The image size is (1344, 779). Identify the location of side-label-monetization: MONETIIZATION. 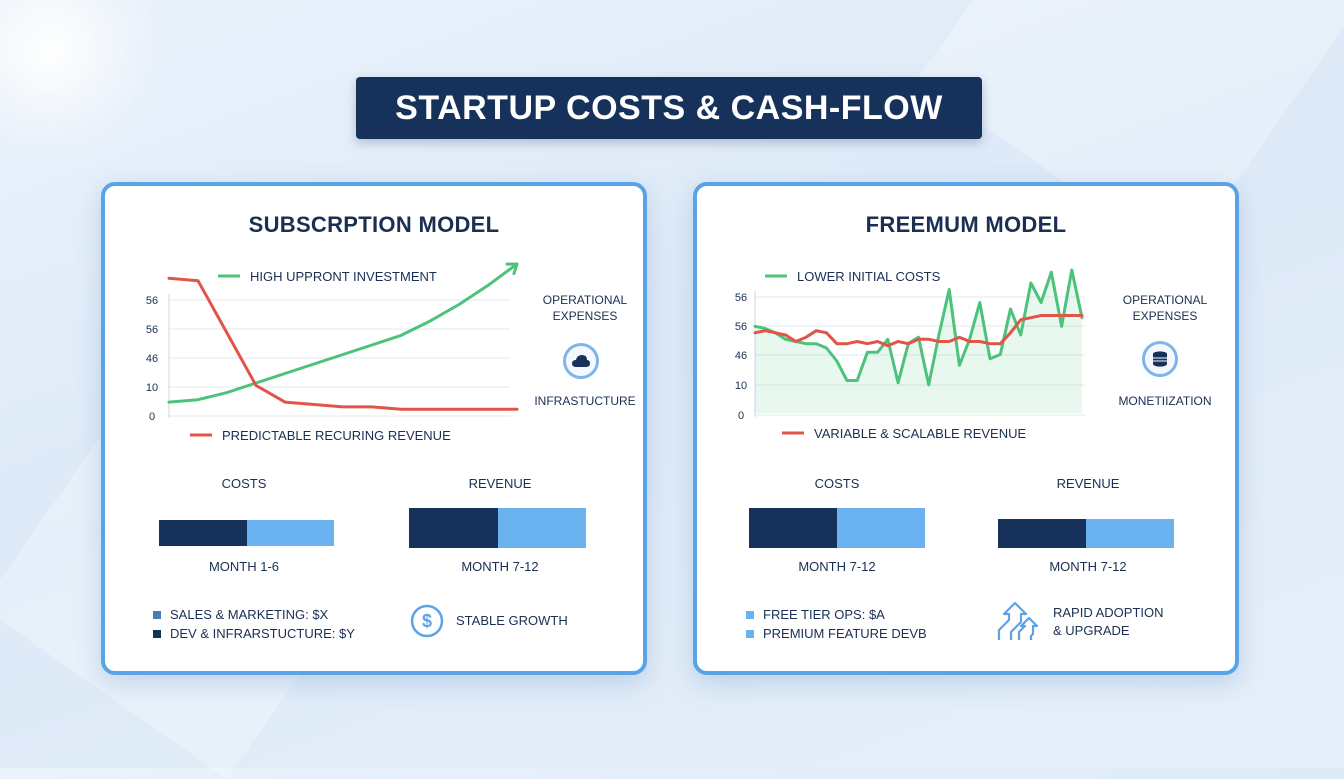
(1165, 401).